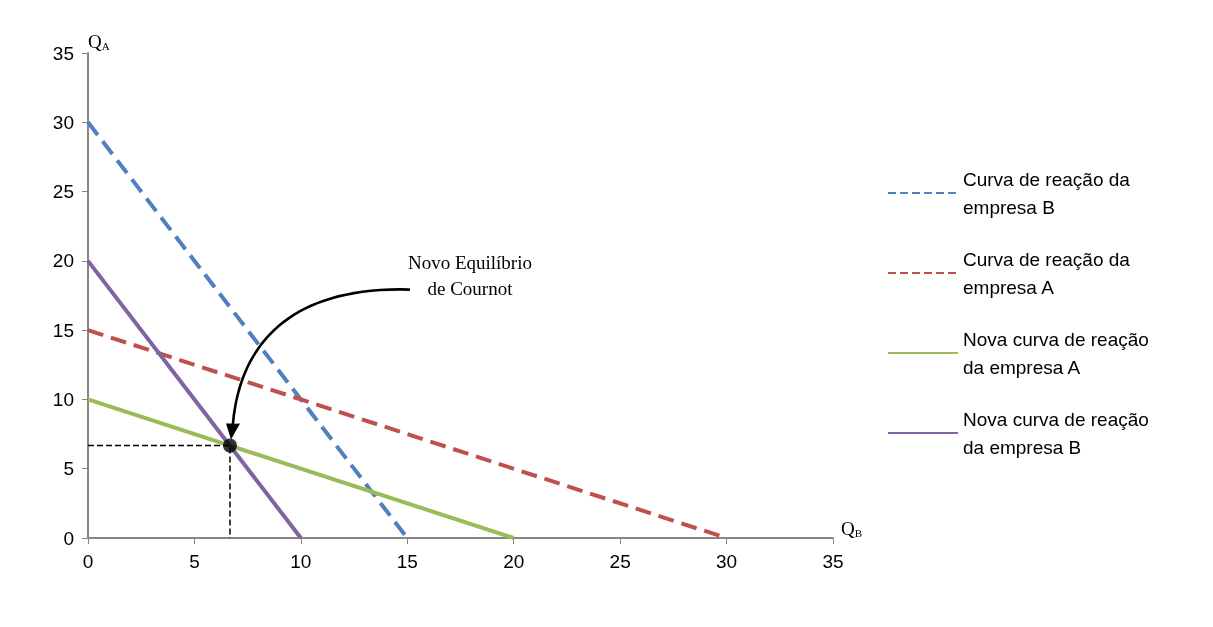 Image resolution: width=1213 pixels, height=627 pixels. What do you see at coordinates (301, 561) in the screenshot?
I see `x-tick-label: 10` at bounding box center [301, 561].